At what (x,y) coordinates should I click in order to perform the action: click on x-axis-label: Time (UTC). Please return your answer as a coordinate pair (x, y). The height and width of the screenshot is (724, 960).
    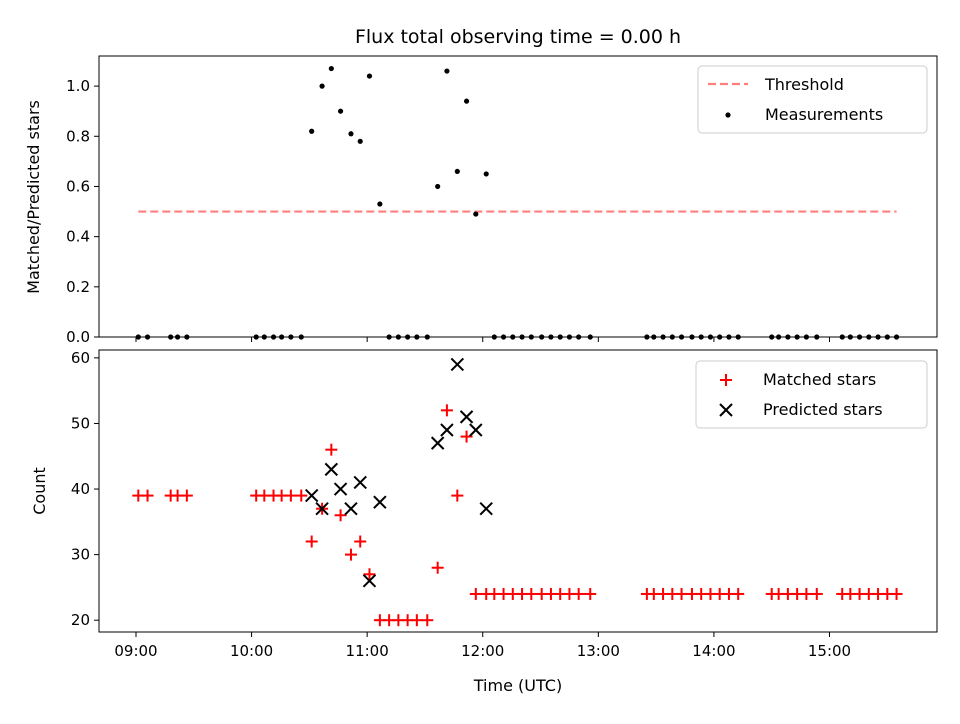
    Looking at the image, I should click on (517, 685).